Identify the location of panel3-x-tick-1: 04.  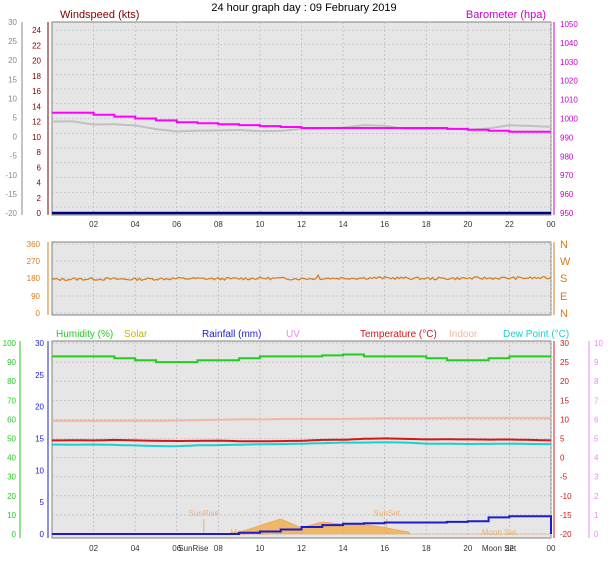
(135, 548).